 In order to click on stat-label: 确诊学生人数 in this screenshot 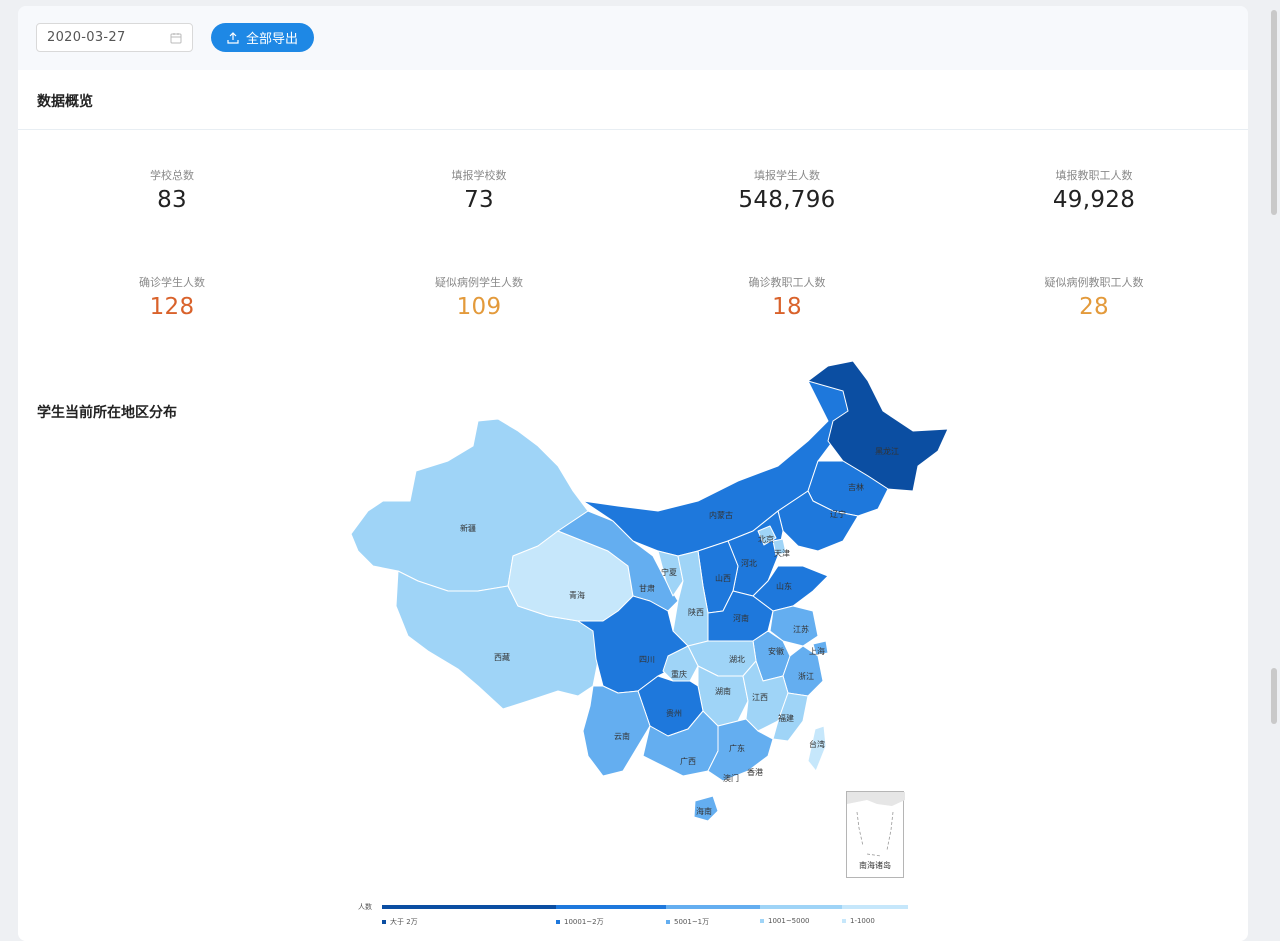, I will do `click(172, 282)`.